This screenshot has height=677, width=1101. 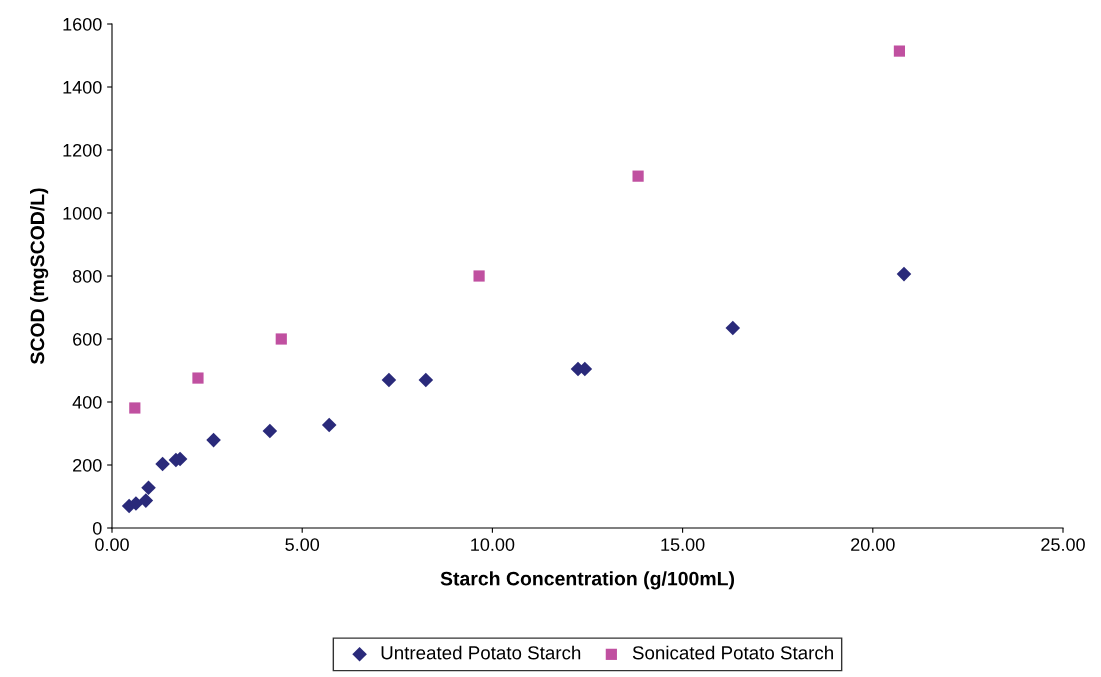 I want to click on x-tick-label: 15.00, so click(x=683, y=544).